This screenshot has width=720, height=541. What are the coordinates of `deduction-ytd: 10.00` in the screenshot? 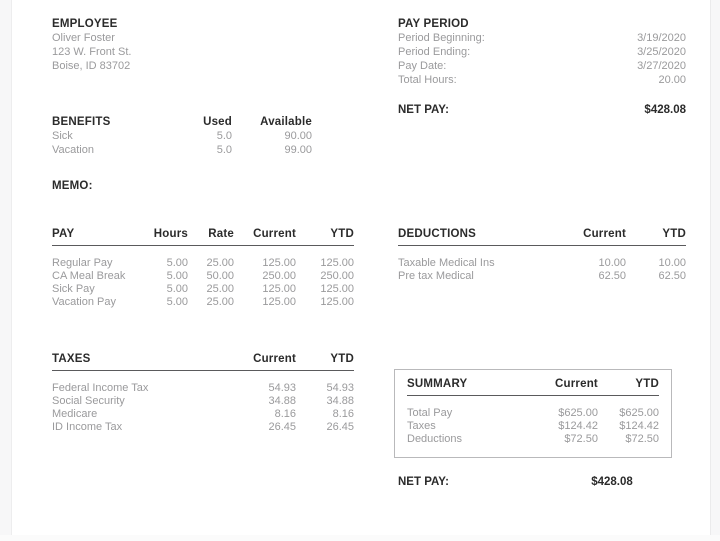 It's located at (672, 263).